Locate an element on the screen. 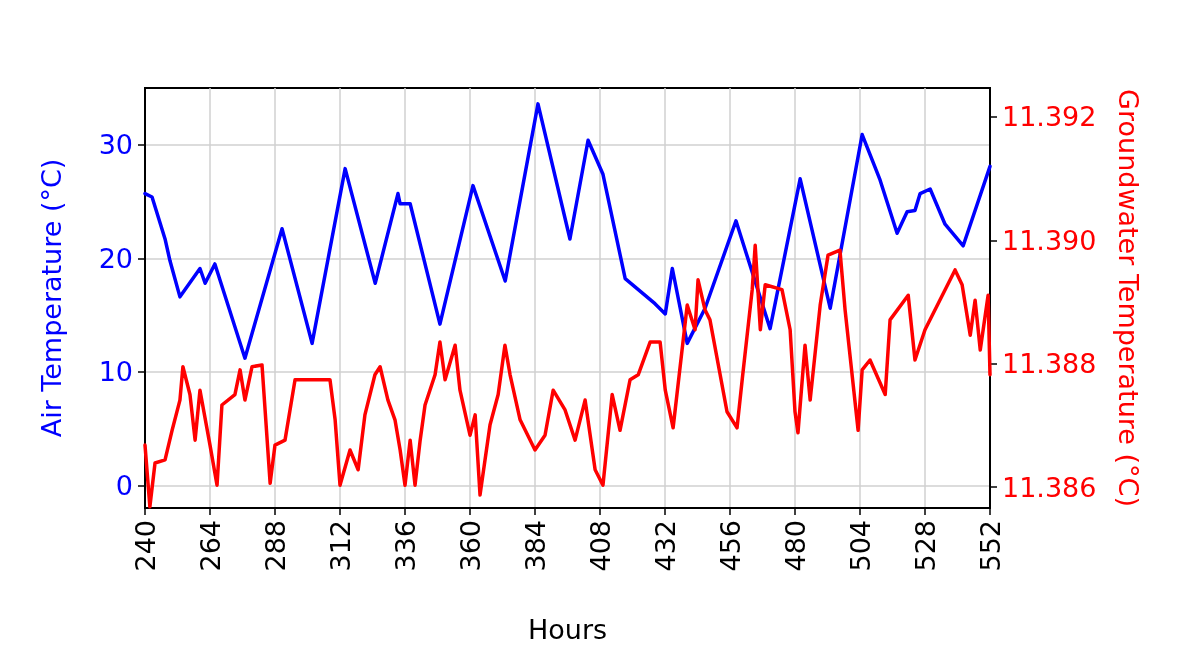  x-axis-title: Hours is located at coordinates (567, 629).